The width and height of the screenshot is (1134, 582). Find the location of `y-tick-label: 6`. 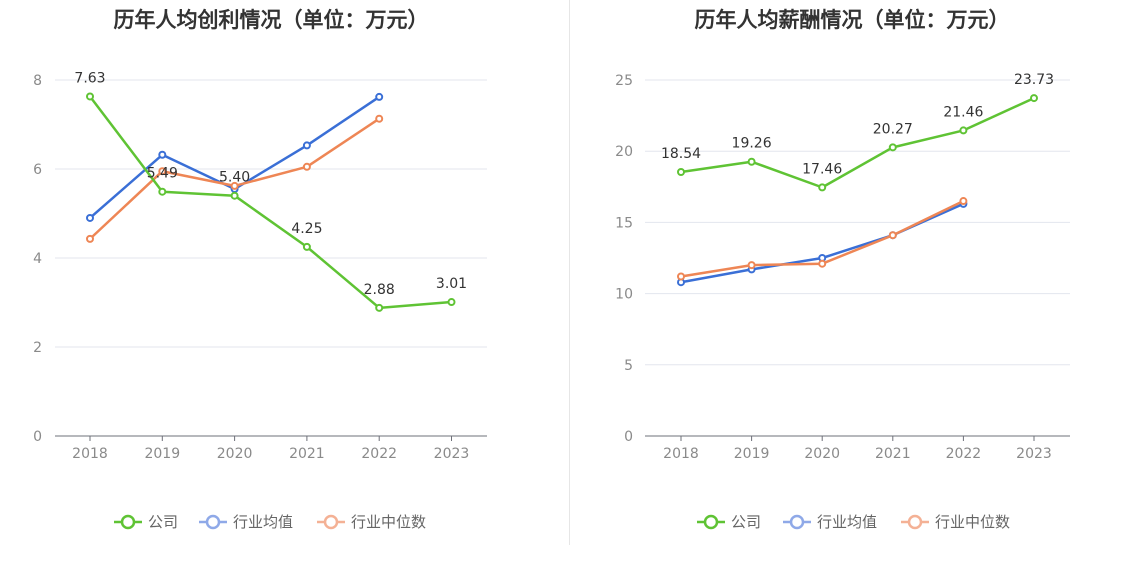

y-tick-label: 6 is located at coordinates (37, 170).